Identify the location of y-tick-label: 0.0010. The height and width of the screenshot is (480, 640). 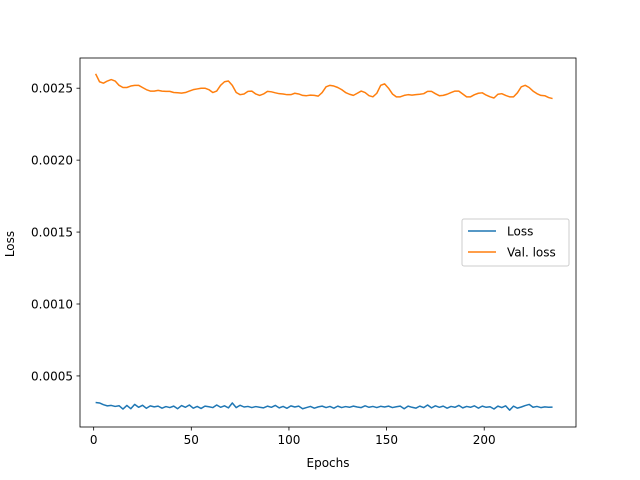
(52, 305).